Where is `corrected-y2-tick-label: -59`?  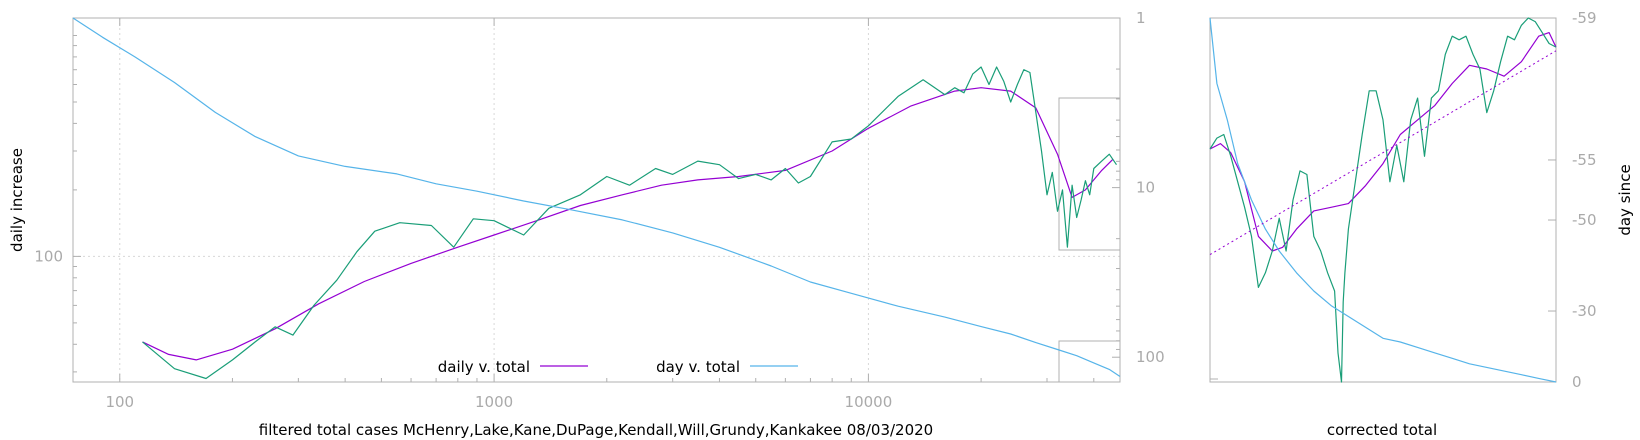 corrected-y2-tick-label: -59 is located at coordinates (1584, 18).